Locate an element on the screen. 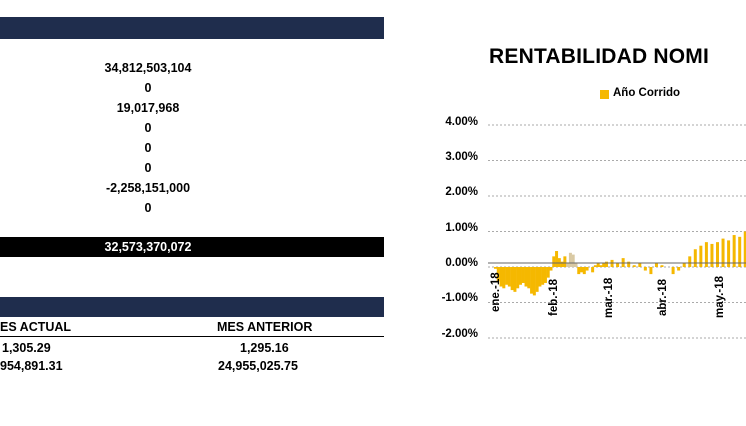 Image resolution: width=746 pixels, height=426 pixels. column-header-previous: MES ANTERIOR is located at coordinates (265, 327).